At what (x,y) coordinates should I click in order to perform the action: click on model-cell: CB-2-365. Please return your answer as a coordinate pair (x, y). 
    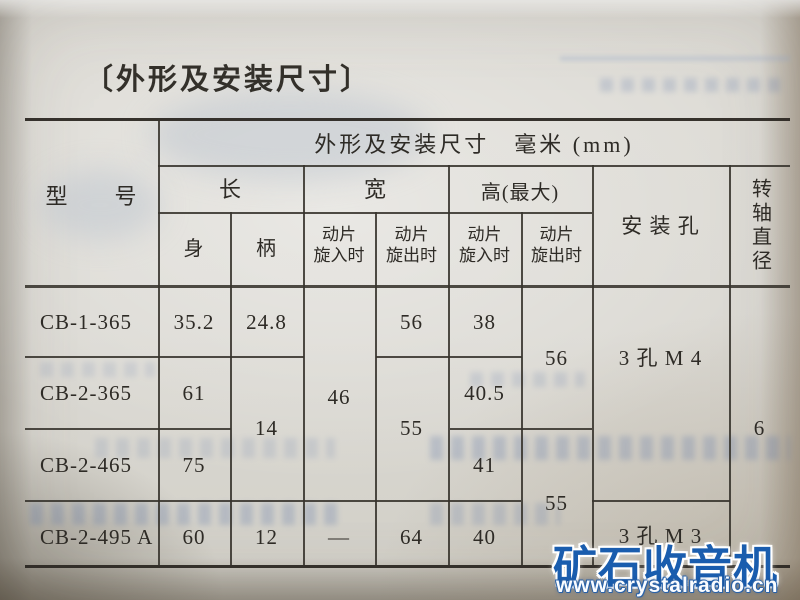
    Looking at the image, I should click on (86, 392).